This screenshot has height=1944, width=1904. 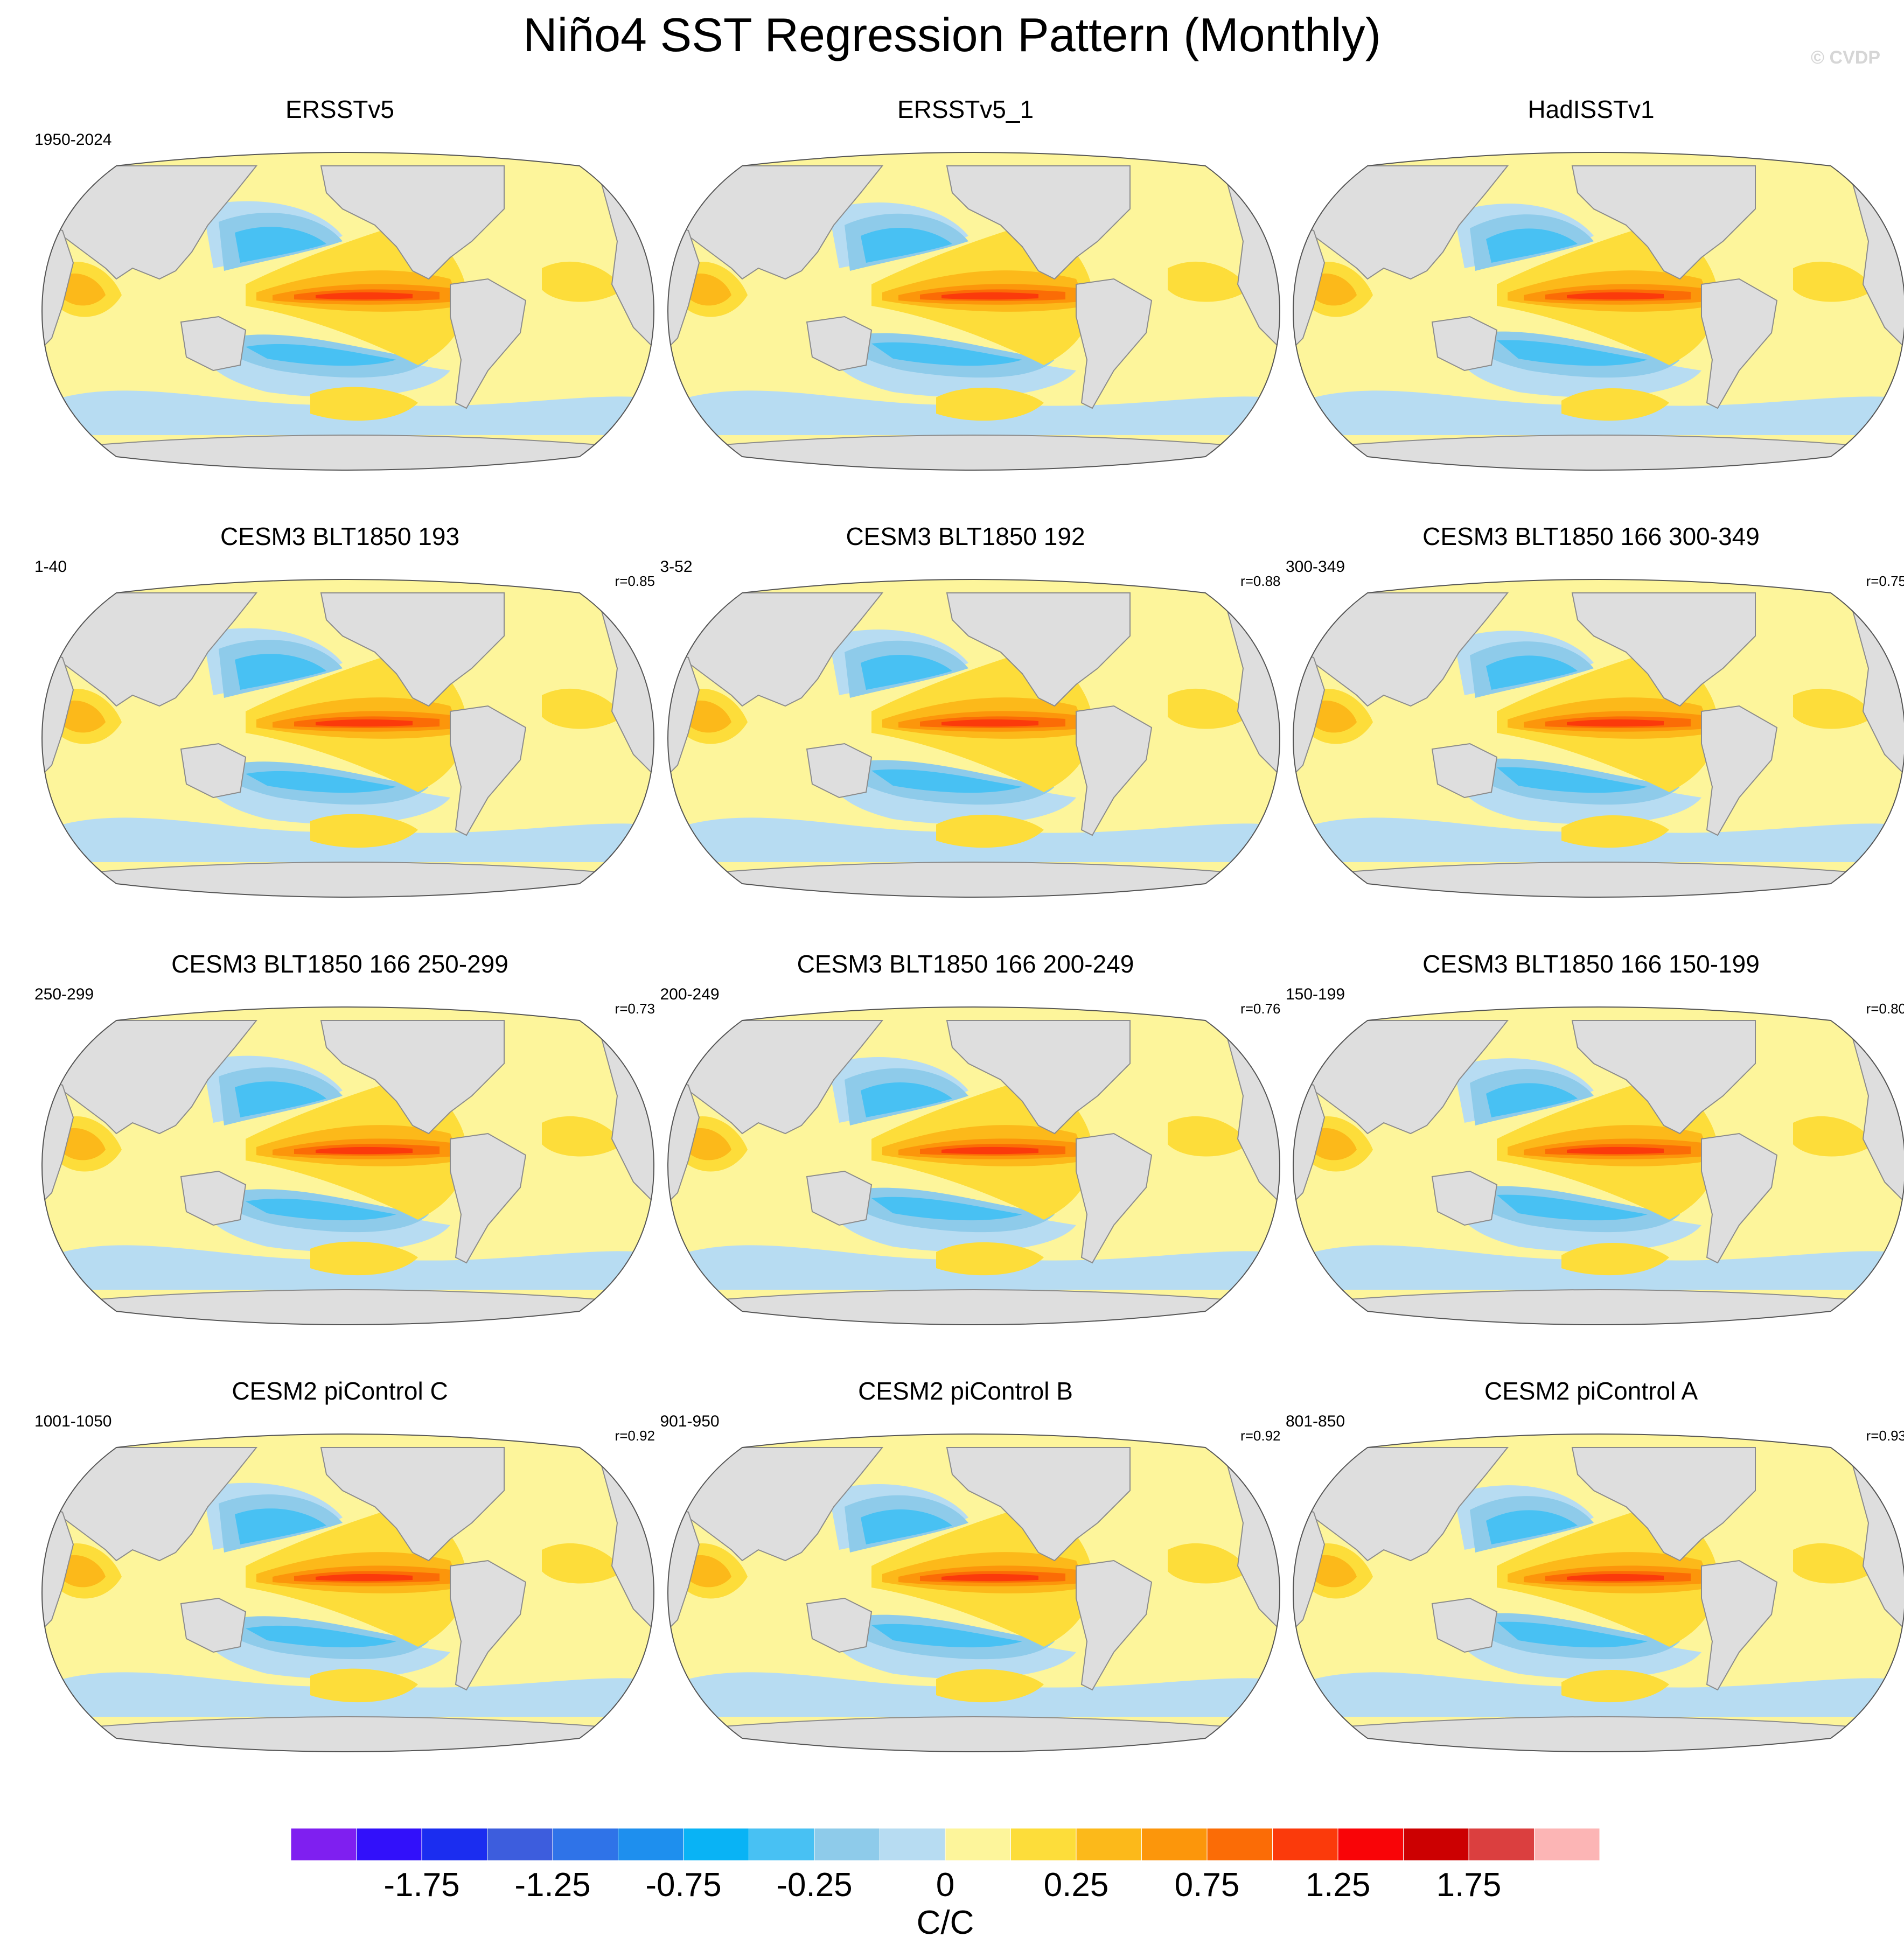 I want to click on panel-period-label: 3-52, so click(x=677, y=567).